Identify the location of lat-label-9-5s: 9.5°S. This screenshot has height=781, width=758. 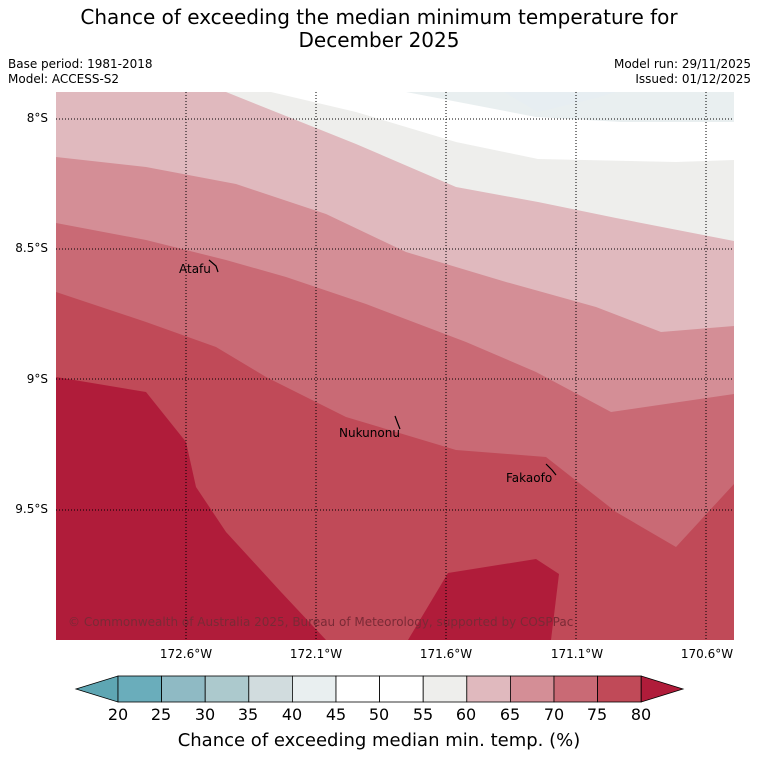
(31, 509).